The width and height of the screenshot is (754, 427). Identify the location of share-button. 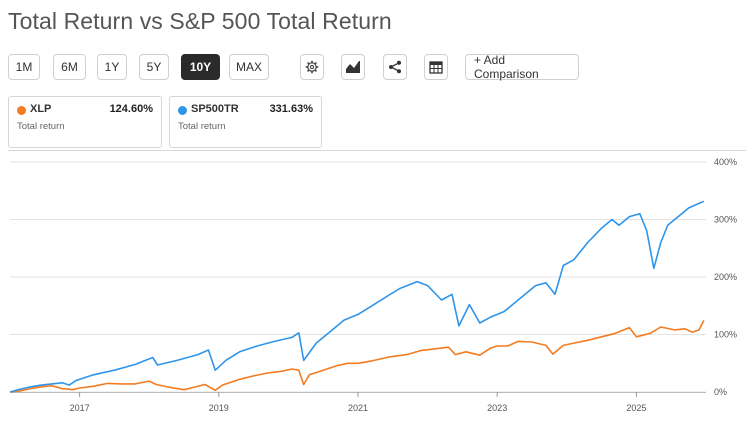
(395, 67).